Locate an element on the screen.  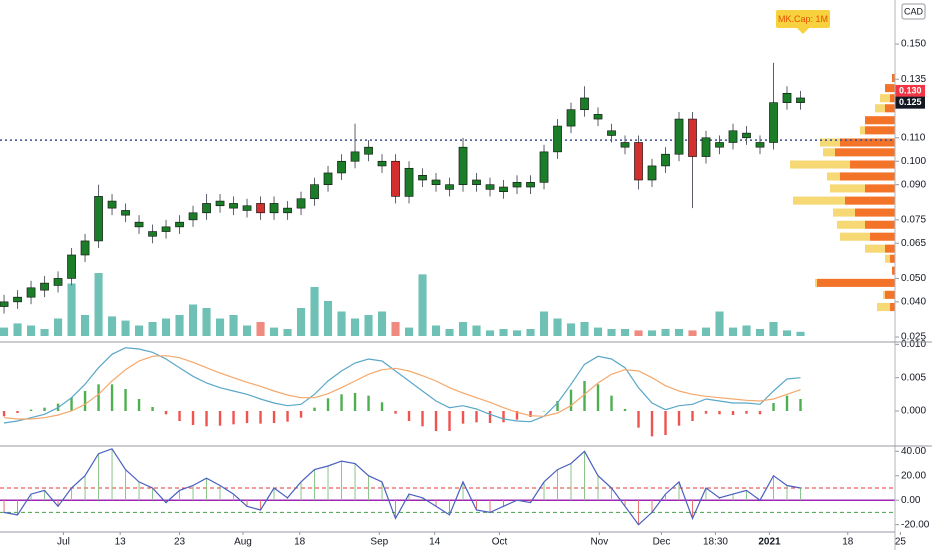
x-tick-label: 25 is located at coordinates (901, 542).